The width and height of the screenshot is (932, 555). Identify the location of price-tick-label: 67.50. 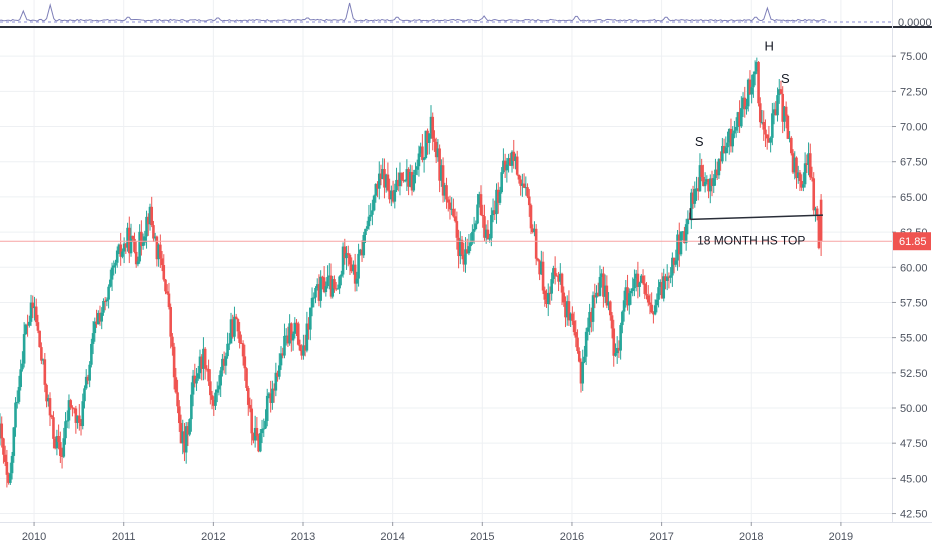
(914, 163).